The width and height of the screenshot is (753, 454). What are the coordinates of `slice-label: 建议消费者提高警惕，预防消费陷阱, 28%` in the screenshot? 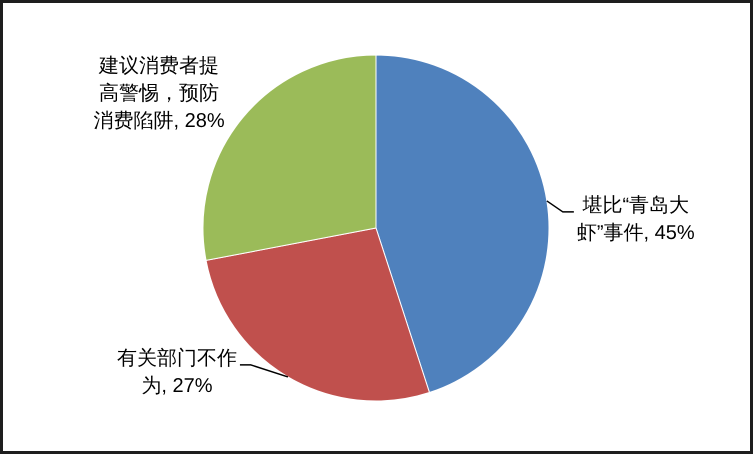 It's located at (159, 93).